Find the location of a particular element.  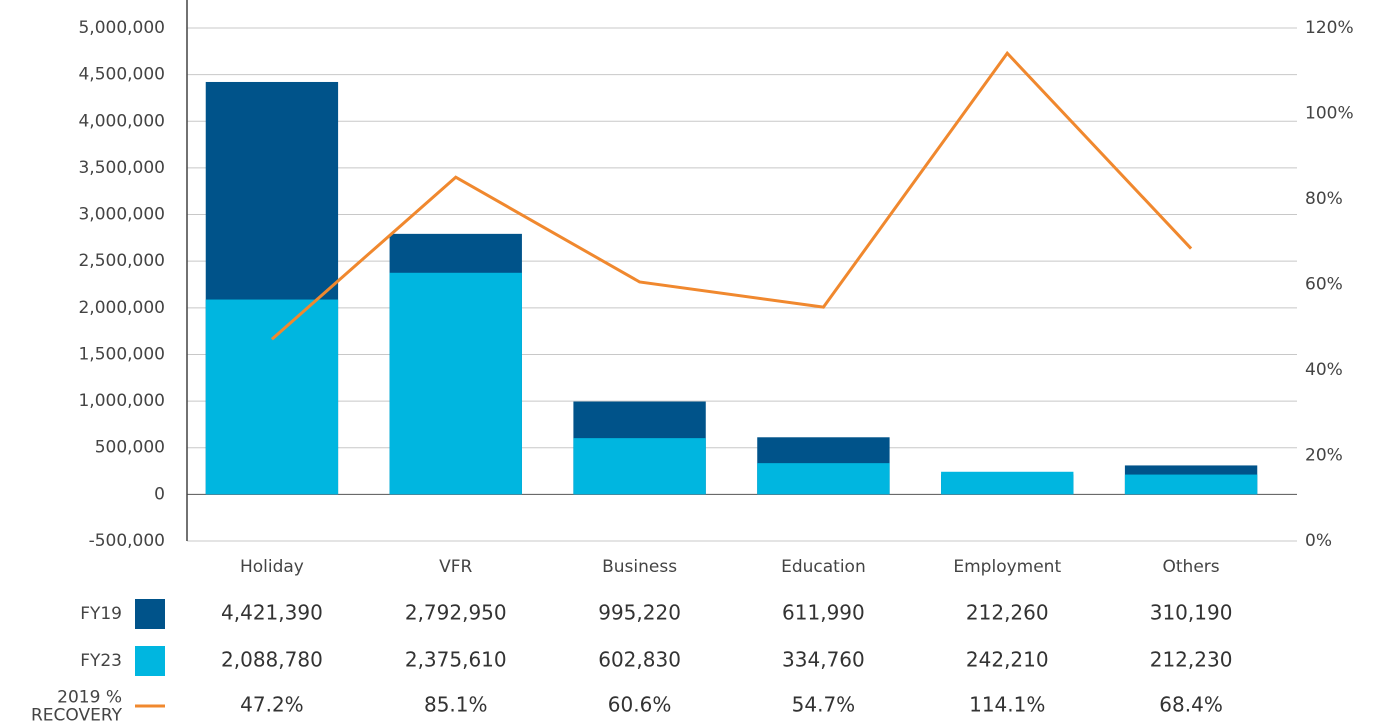

y2-tick-label: 0% is located at coordinates (1318, 541).